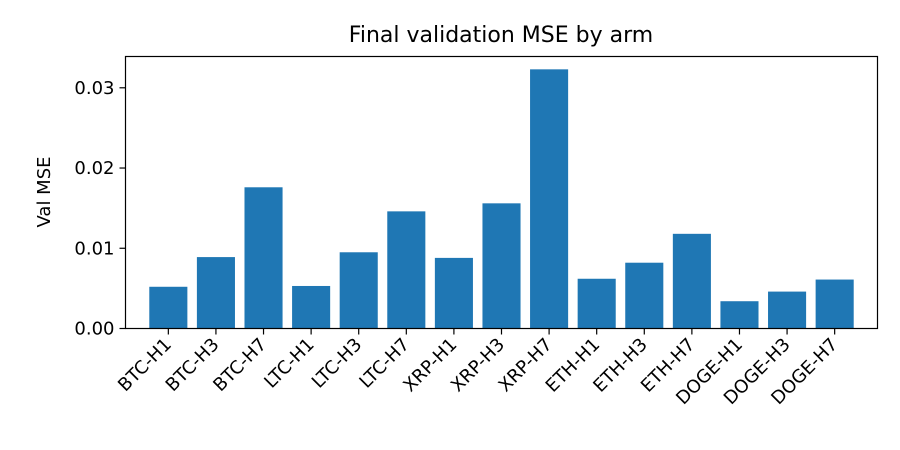 This screenshot has height=450, width=900. I want to click on y-axis: 0.00 0.01 0.02 0.03, so click(100, 209).